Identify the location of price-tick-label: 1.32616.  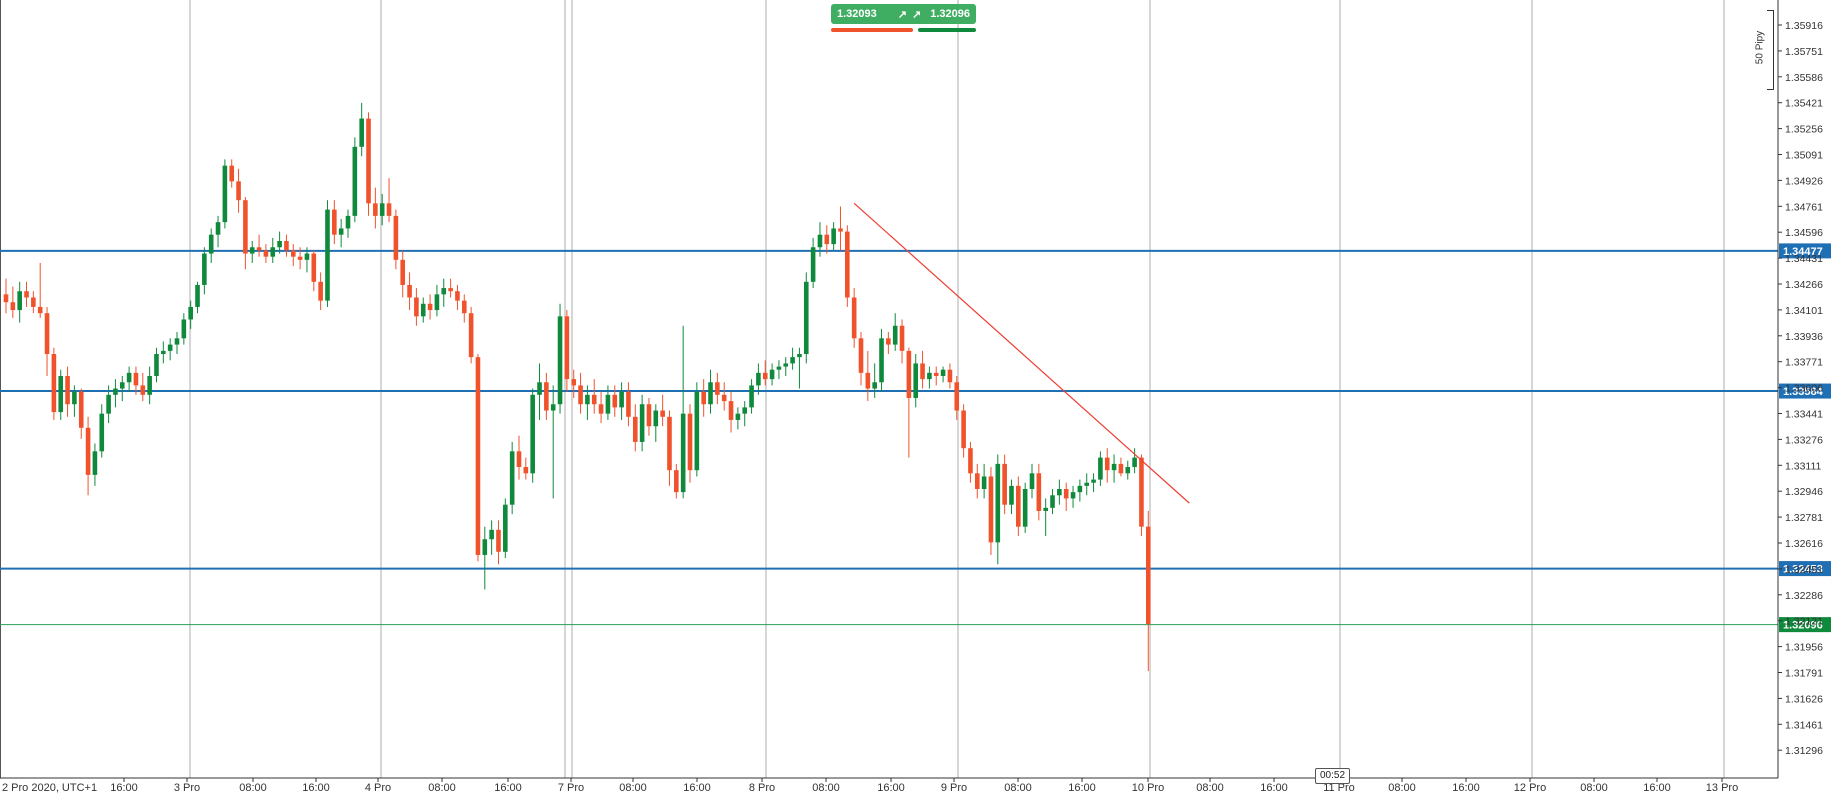
(1804, 544).